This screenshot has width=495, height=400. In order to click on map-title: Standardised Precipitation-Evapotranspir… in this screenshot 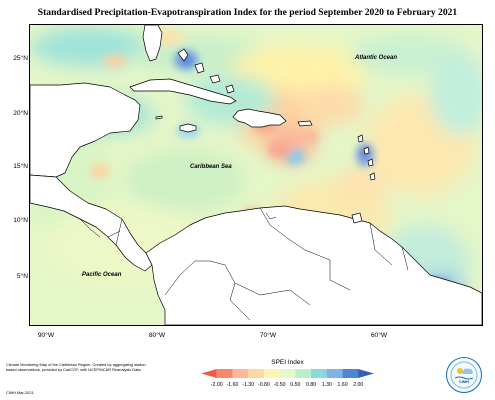, I will do `click(247, 12)`.